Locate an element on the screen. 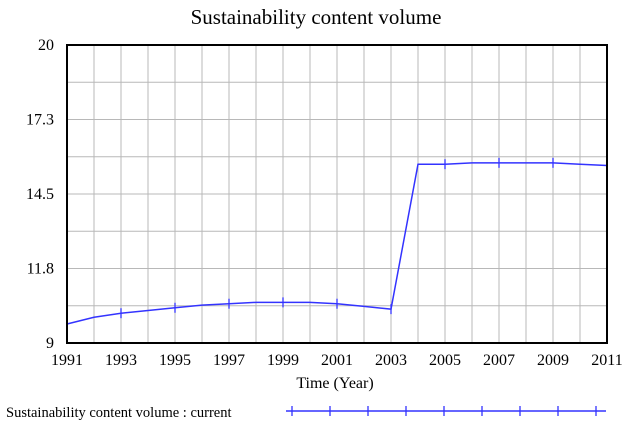 This screenshot has height=424, width=635. legend: Sustainability content volume : current is located at coordinates (306, 413).